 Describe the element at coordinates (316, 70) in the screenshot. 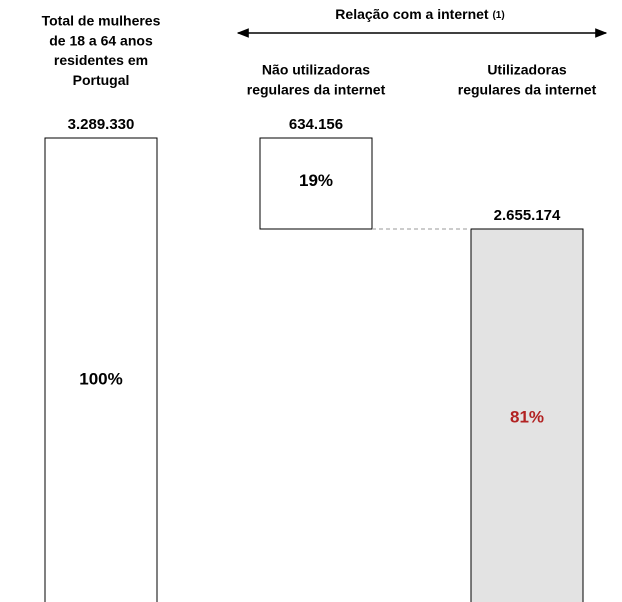

I see `category-label: Não utilizadoras` at that location.